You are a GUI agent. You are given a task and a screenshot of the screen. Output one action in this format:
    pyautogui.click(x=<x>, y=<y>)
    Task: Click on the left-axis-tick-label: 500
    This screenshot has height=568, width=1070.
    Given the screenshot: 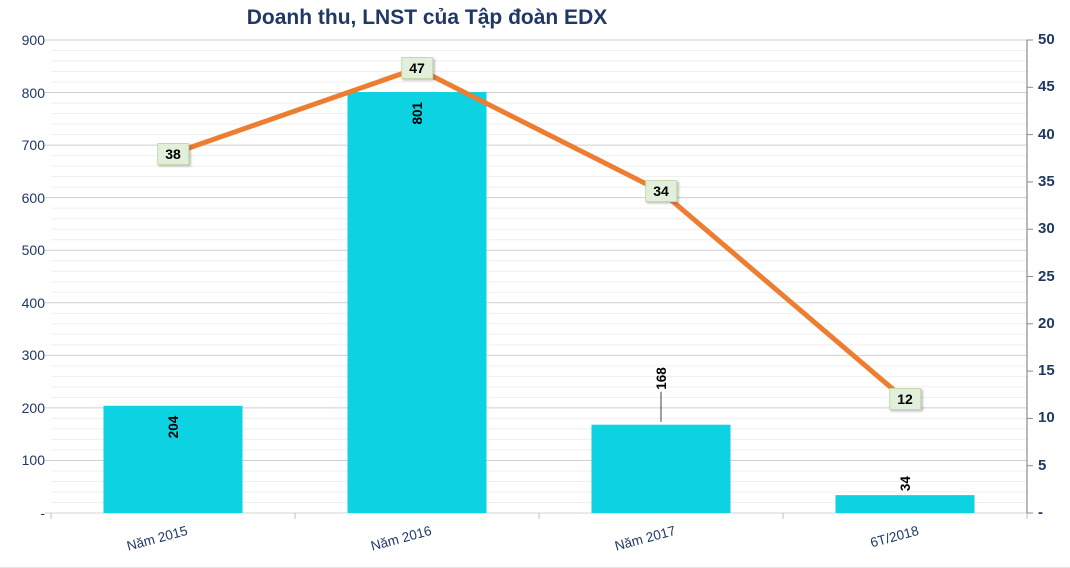 What is the action you would take?
    pyautogui.click(x=33, y=250)
    